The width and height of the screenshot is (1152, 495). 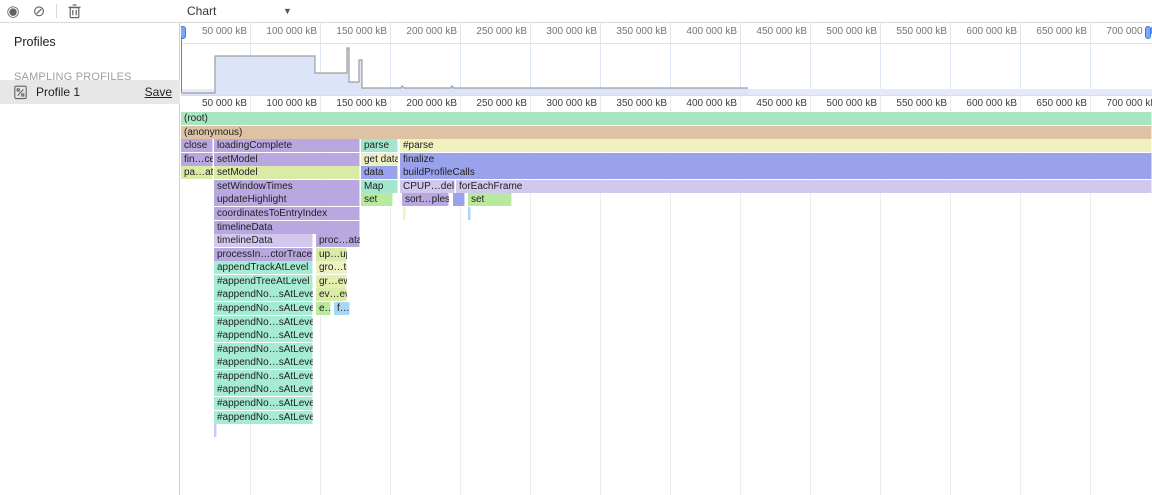 What do you see at coordinates (287, 145) in the screenshot?
I see `flame-block: loadingComplete` at bounding box center [287, 145].